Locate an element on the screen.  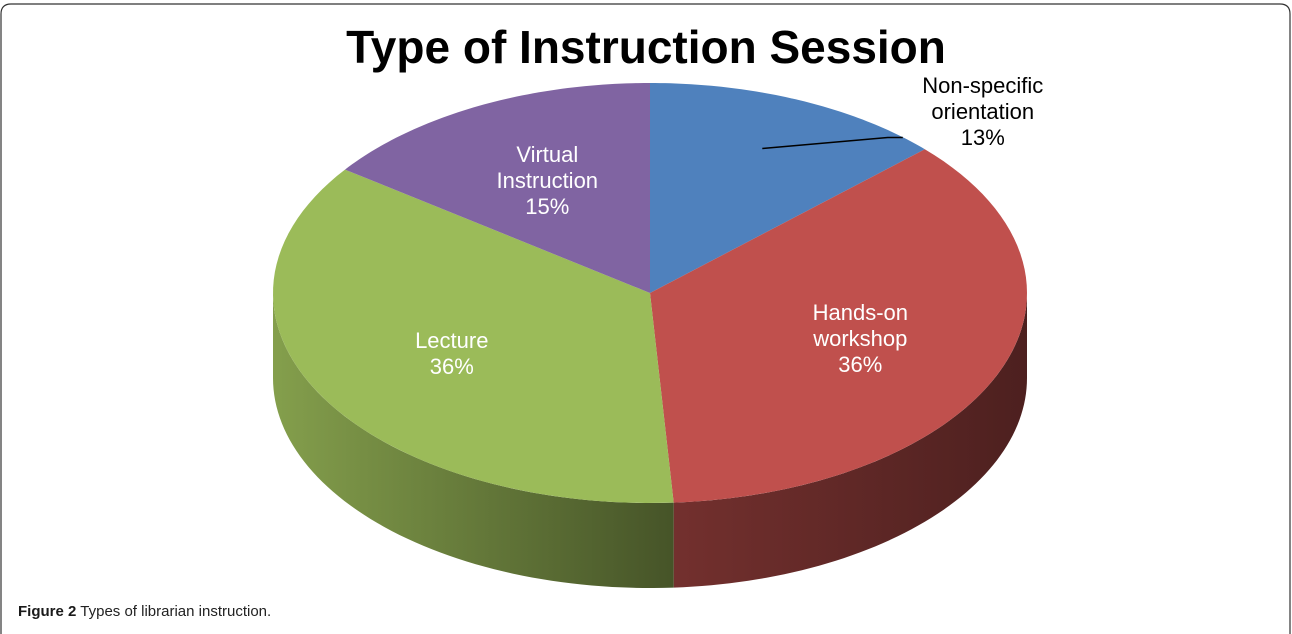
caption-label: Figure 2 is located at coordinates (47, 611).